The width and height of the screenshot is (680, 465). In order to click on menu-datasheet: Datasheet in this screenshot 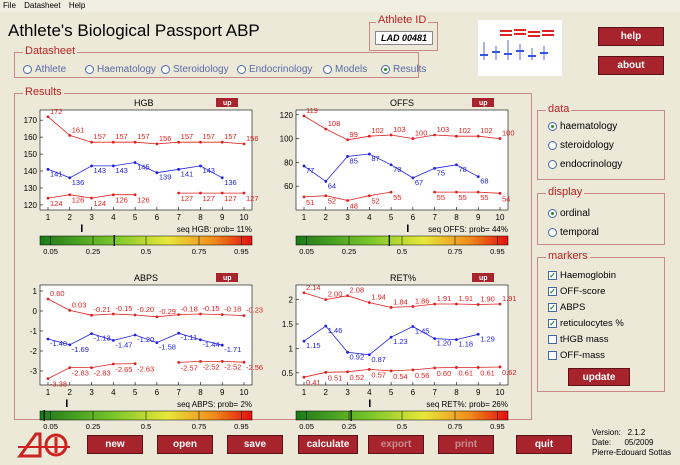, I will do `click(42, 5)`.